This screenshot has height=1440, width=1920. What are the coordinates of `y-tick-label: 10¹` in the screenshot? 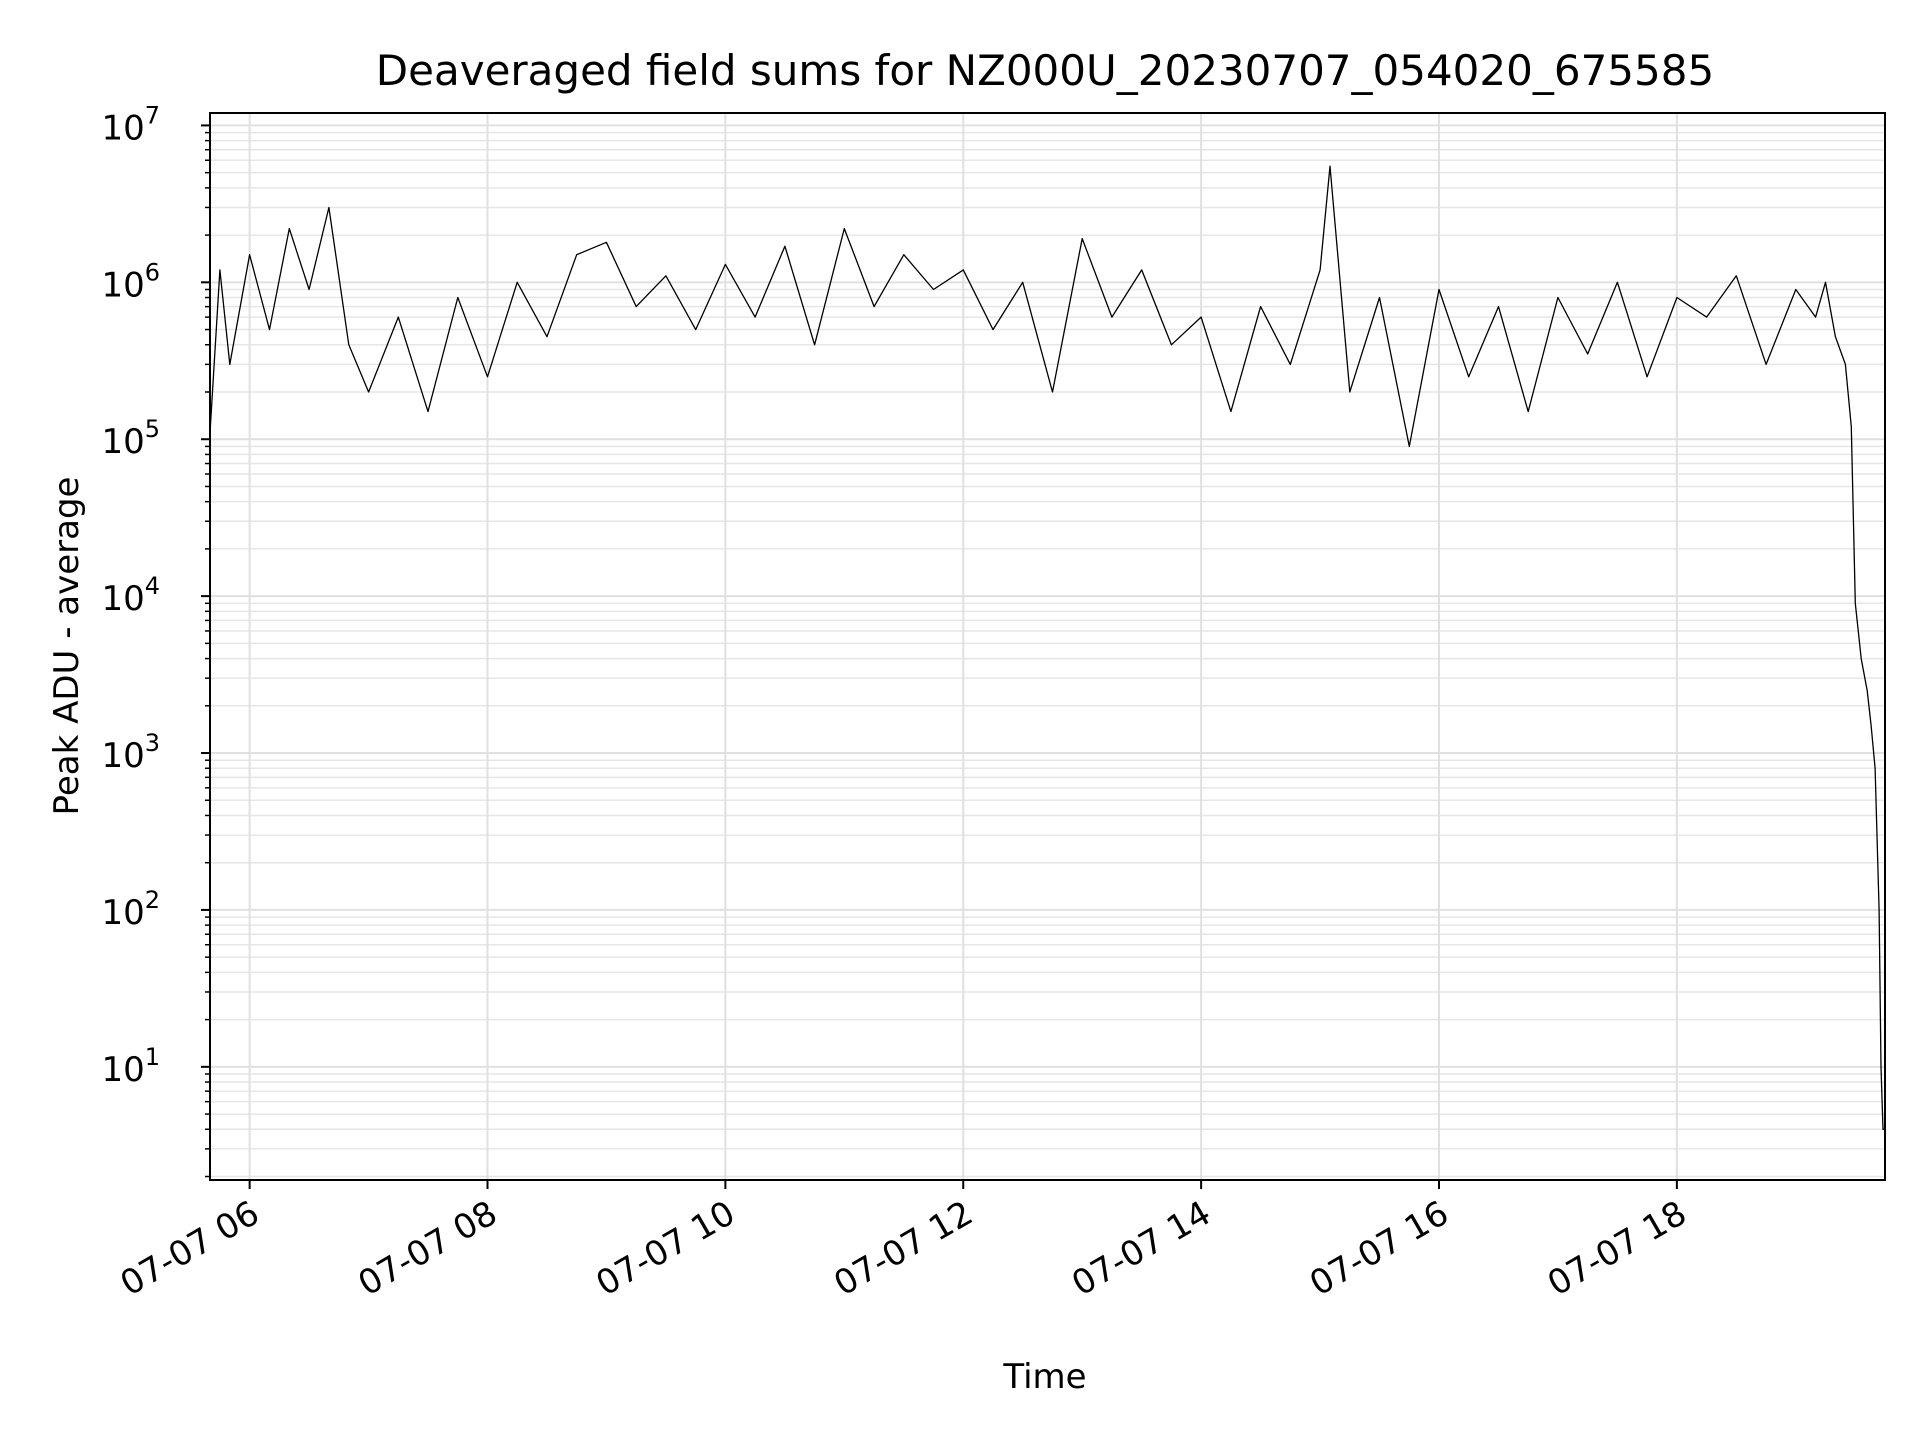 It's located at (130, 1066).